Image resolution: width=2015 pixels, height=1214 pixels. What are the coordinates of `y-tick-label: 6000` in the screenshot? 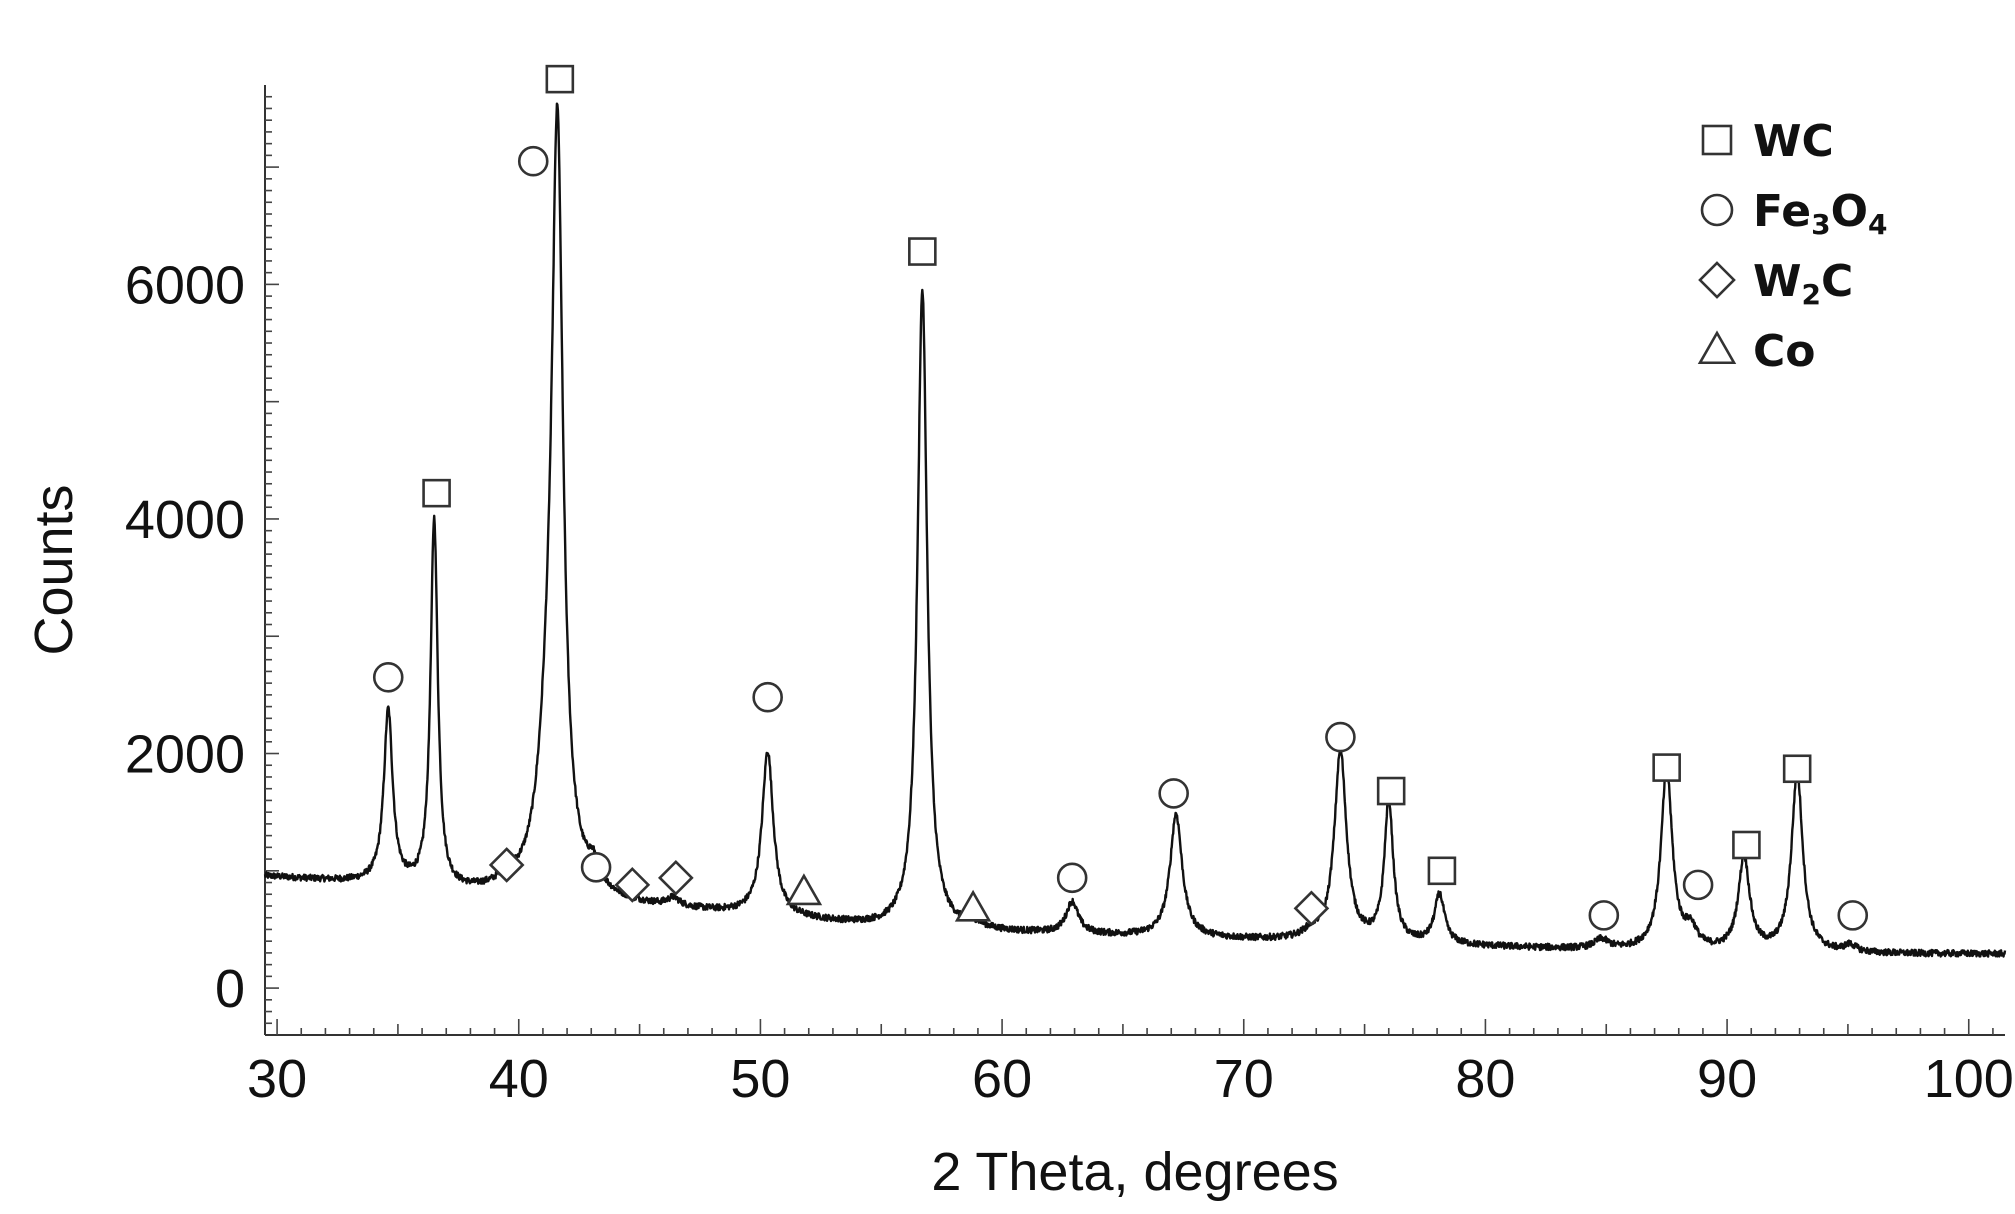 It's located at (185, 285).